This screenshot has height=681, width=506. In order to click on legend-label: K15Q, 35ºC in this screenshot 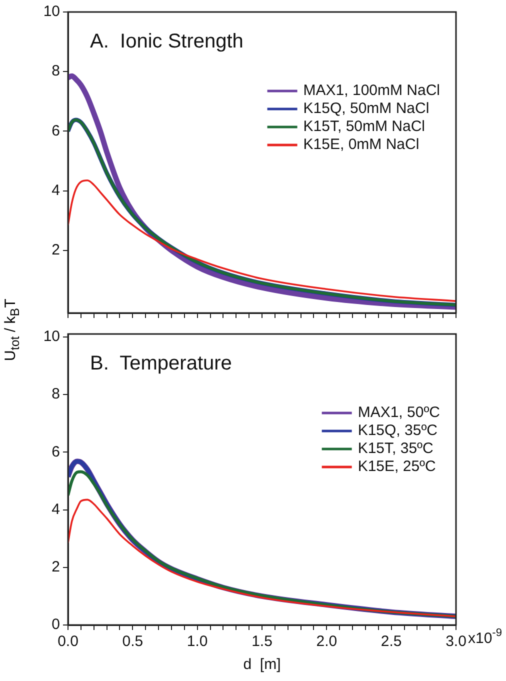, I will do `click(398, 431)`.